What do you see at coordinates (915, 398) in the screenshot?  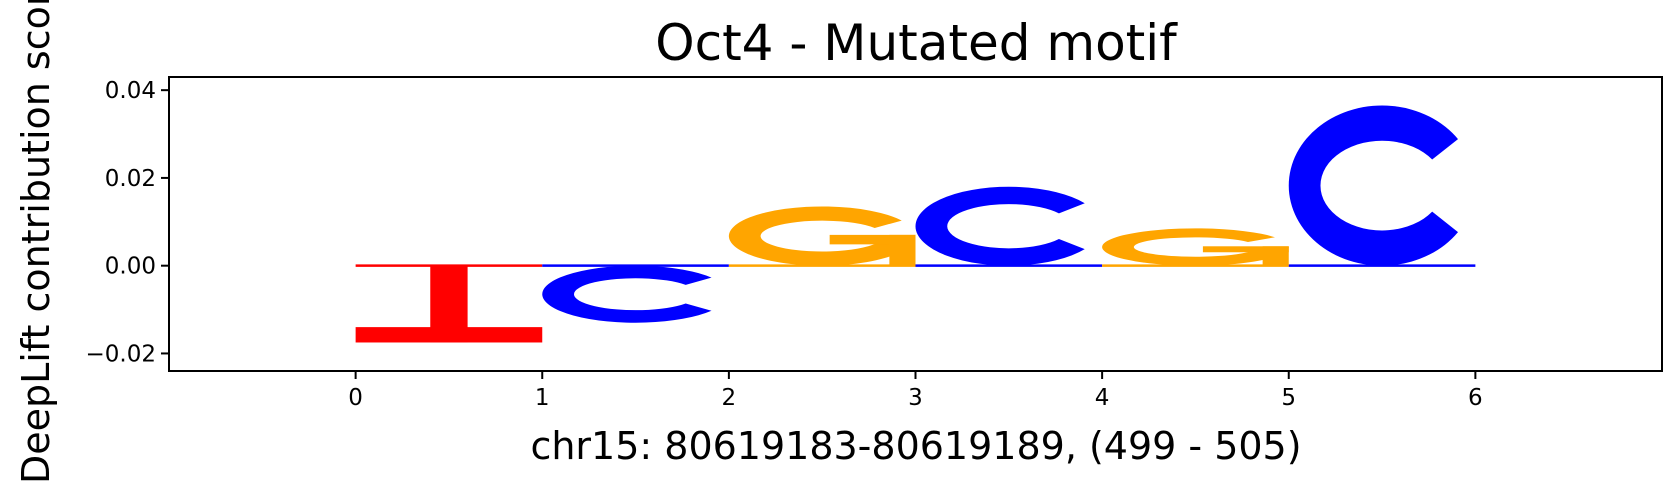 I see `x-tick-label: 3` at bounding box center [915, 398].